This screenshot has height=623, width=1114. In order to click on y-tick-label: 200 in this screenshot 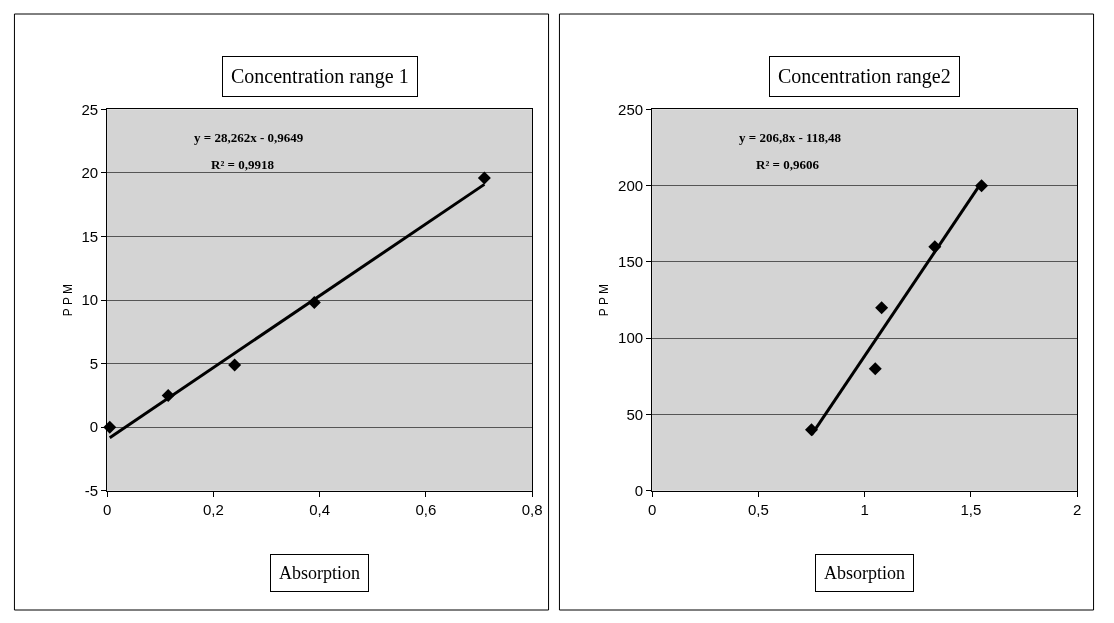, I will do `click(631, 185)`.